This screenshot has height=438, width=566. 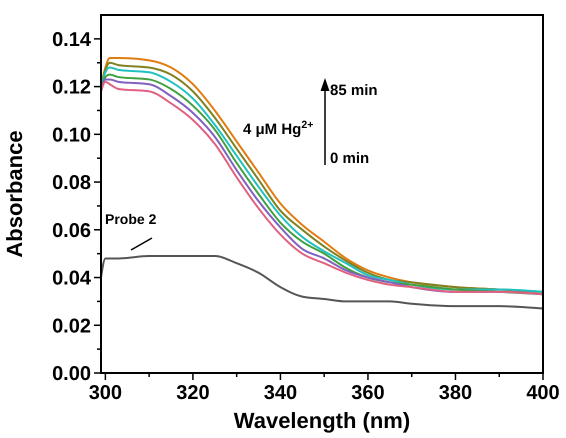 What do you see at coordinates (543, 393) in the screenshot?
I see `x-tick-label: 400` at bounding box center [543, 393].